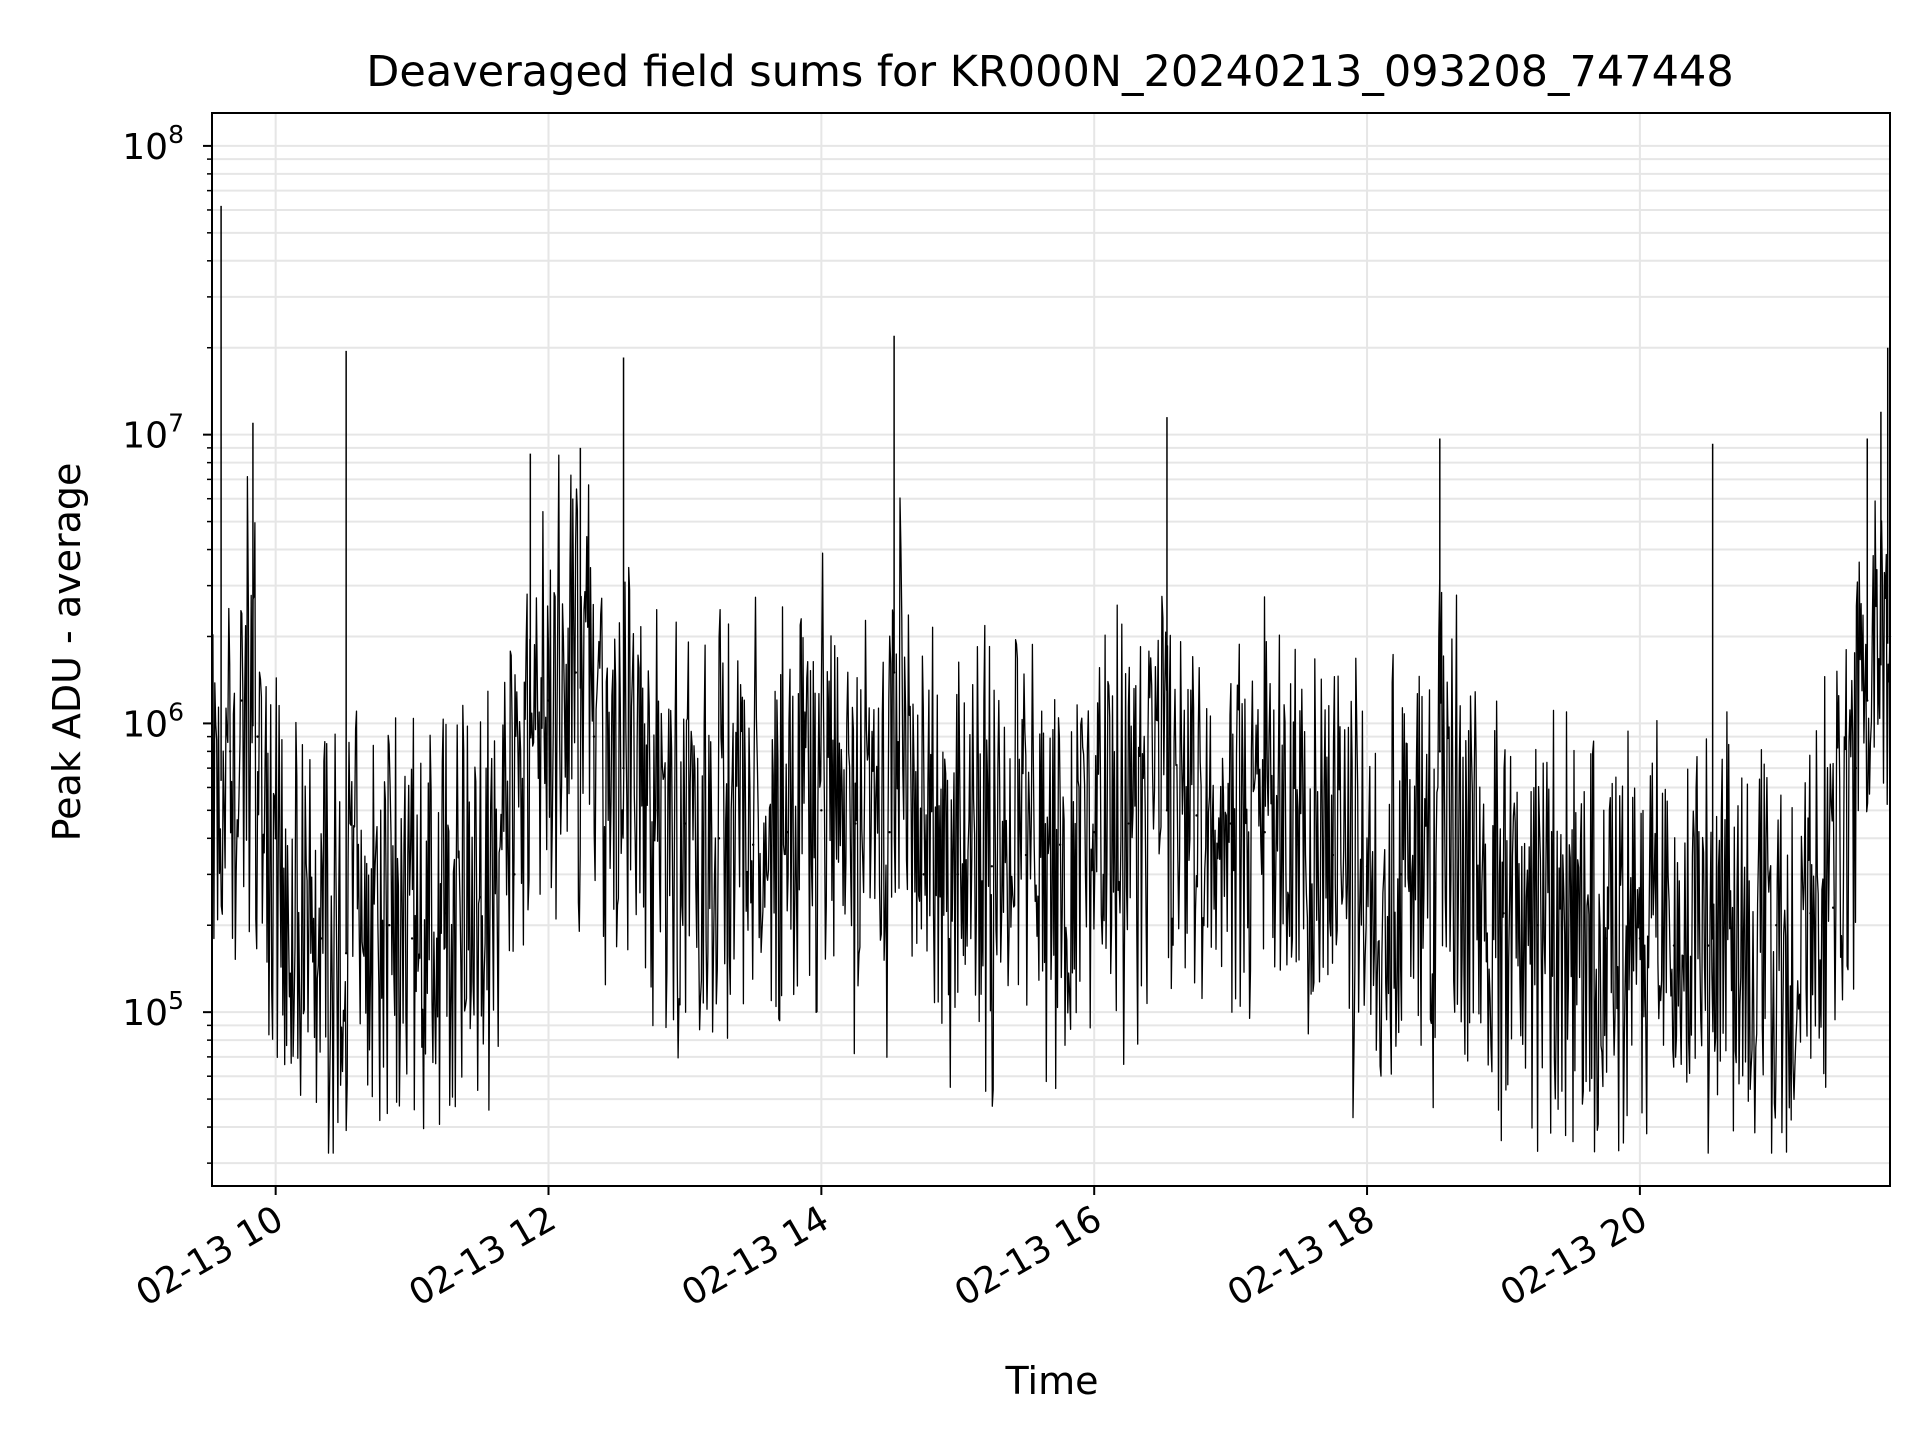 The image size is (1920, 1440). What do you see at coordinates (153, 721) in the screenshot?
I see `y-tick-label: 10⁶` at bounding box center [153, 721].